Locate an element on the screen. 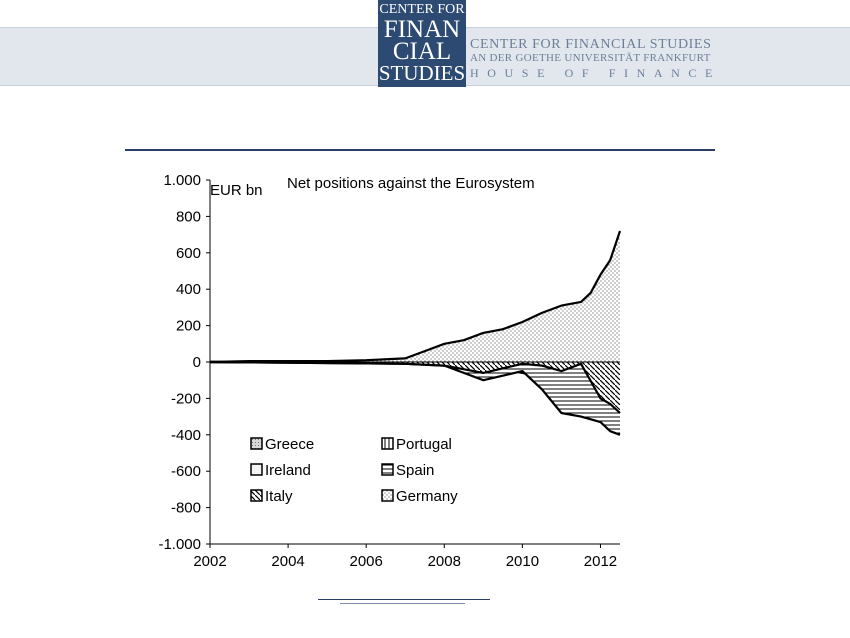 The height and width of the screenshot is (638, 850). legend-label-ireland: Ireland is located at coordinates (288, 470).